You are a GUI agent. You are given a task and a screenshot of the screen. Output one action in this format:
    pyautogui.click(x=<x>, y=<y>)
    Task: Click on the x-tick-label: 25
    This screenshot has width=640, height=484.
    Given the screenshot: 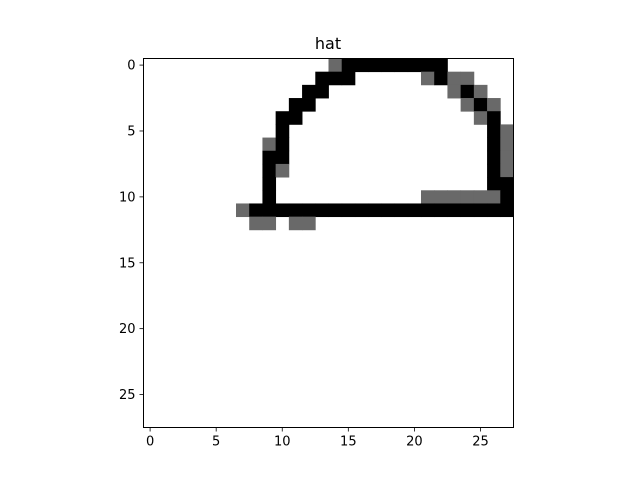 What is the action you would take?
    pyautogui.click(x=480, y=442)
    